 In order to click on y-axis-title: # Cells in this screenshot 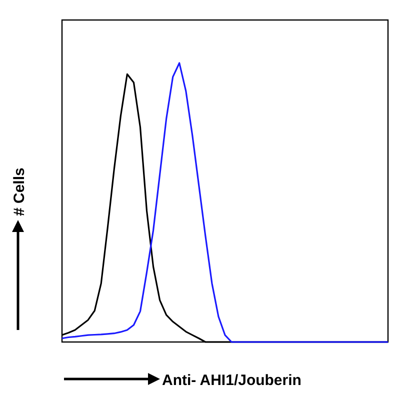, I will do `click(19, 192)`.